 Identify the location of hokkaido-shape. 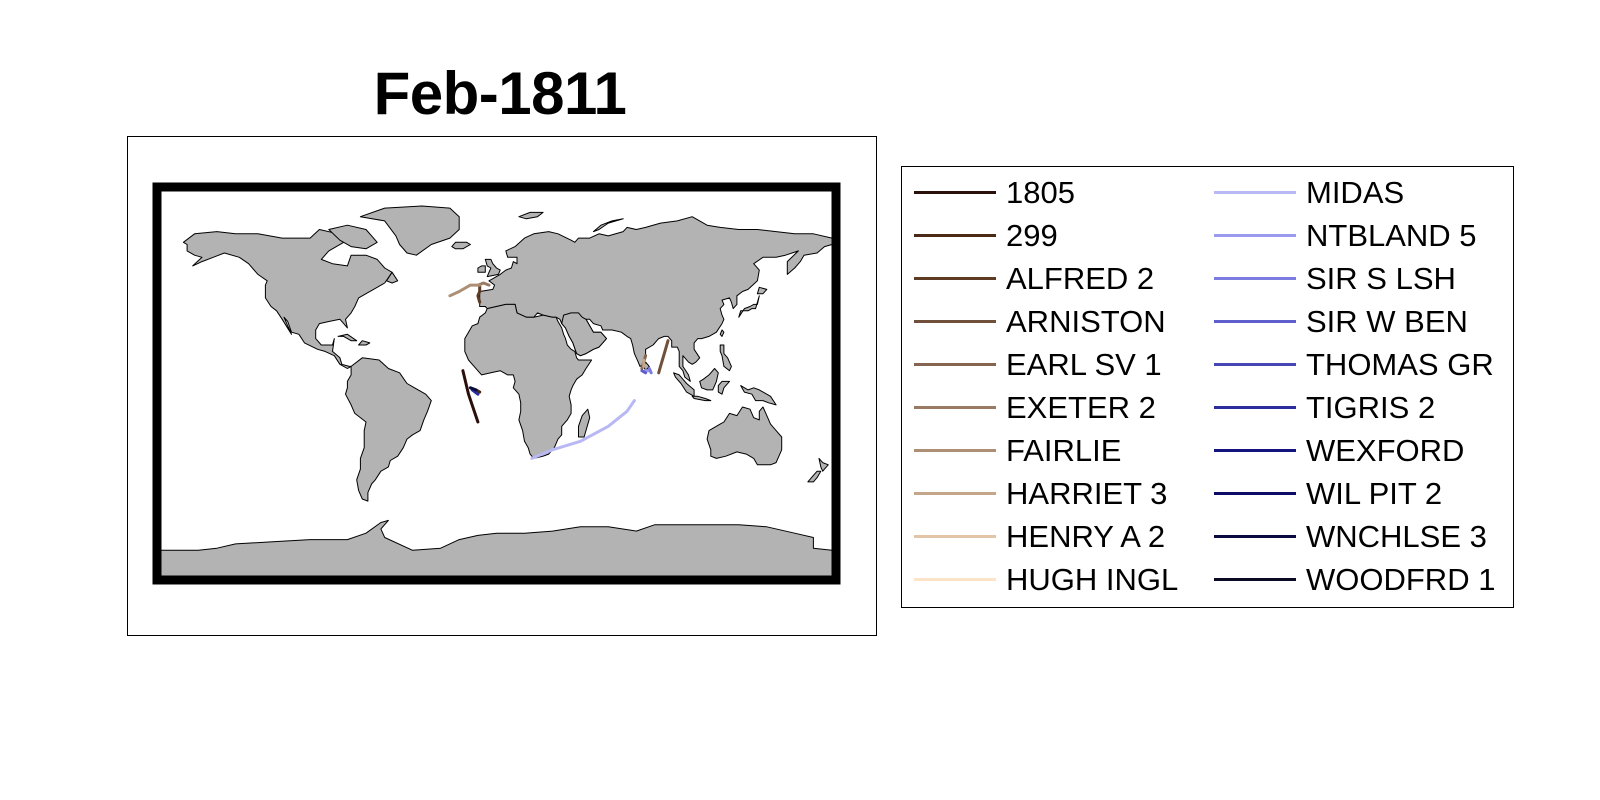
(762, 290).